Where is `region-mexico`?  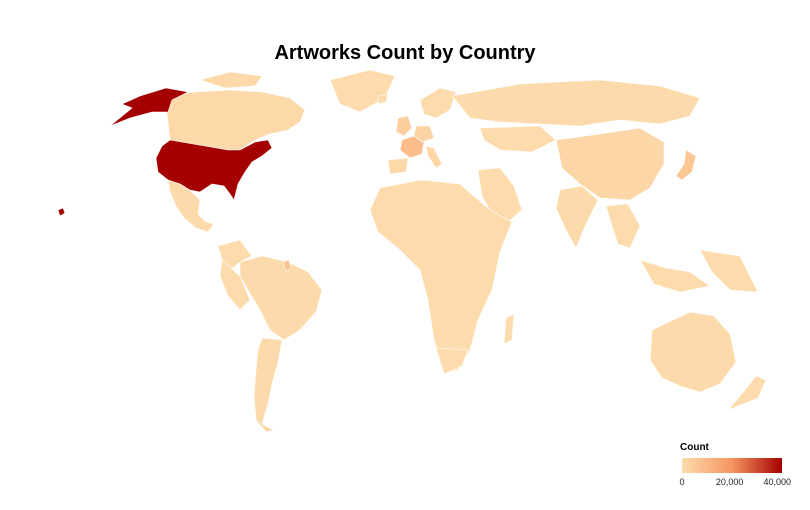 region-mexico is located at coordinates (191, 206).